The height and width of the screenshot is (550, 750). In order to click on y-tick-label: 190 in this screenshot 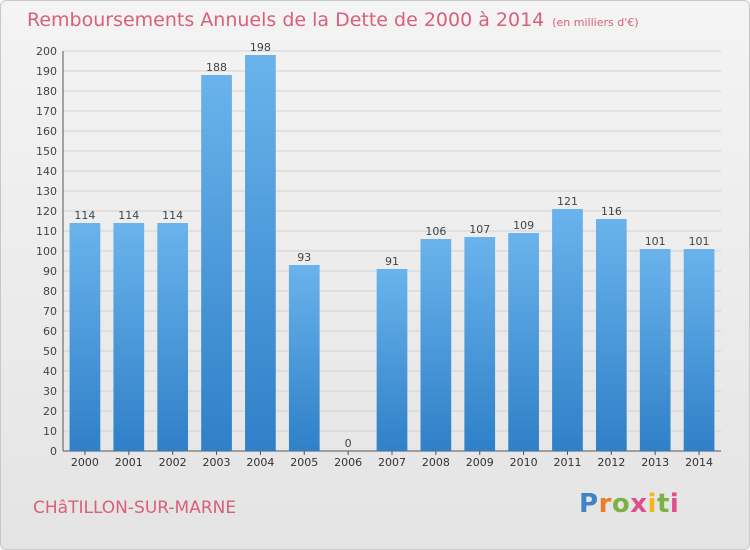, I will do `click(46, 71)`.